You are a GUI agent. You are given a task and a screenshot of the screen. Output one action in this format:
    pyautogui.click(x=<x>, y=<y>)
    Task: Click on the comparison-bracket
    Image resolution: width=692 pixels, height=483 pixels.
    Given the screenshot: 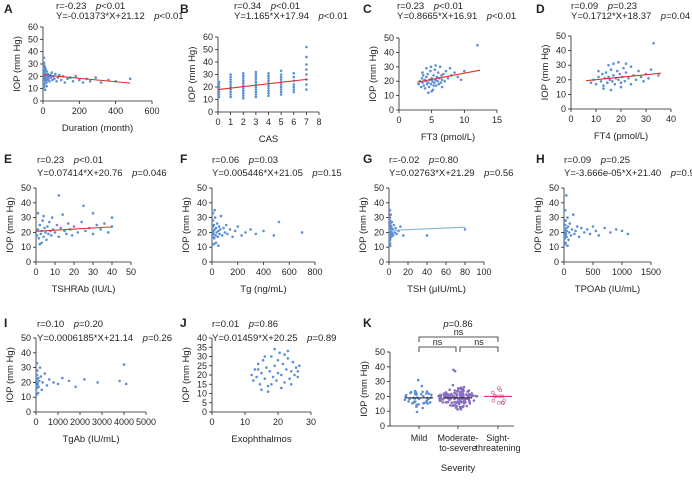 What is the action you would take?
    pyautogui.click(x=479, y=349)
    